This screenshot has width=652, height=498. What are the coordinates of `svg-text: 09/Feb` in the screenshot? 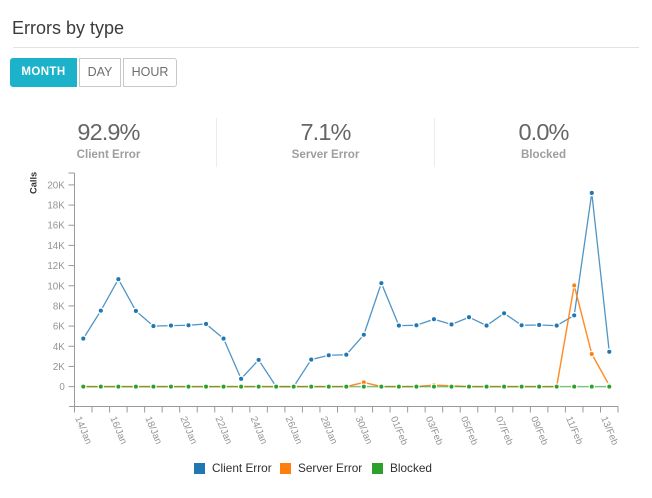 It's located at (539, 431).